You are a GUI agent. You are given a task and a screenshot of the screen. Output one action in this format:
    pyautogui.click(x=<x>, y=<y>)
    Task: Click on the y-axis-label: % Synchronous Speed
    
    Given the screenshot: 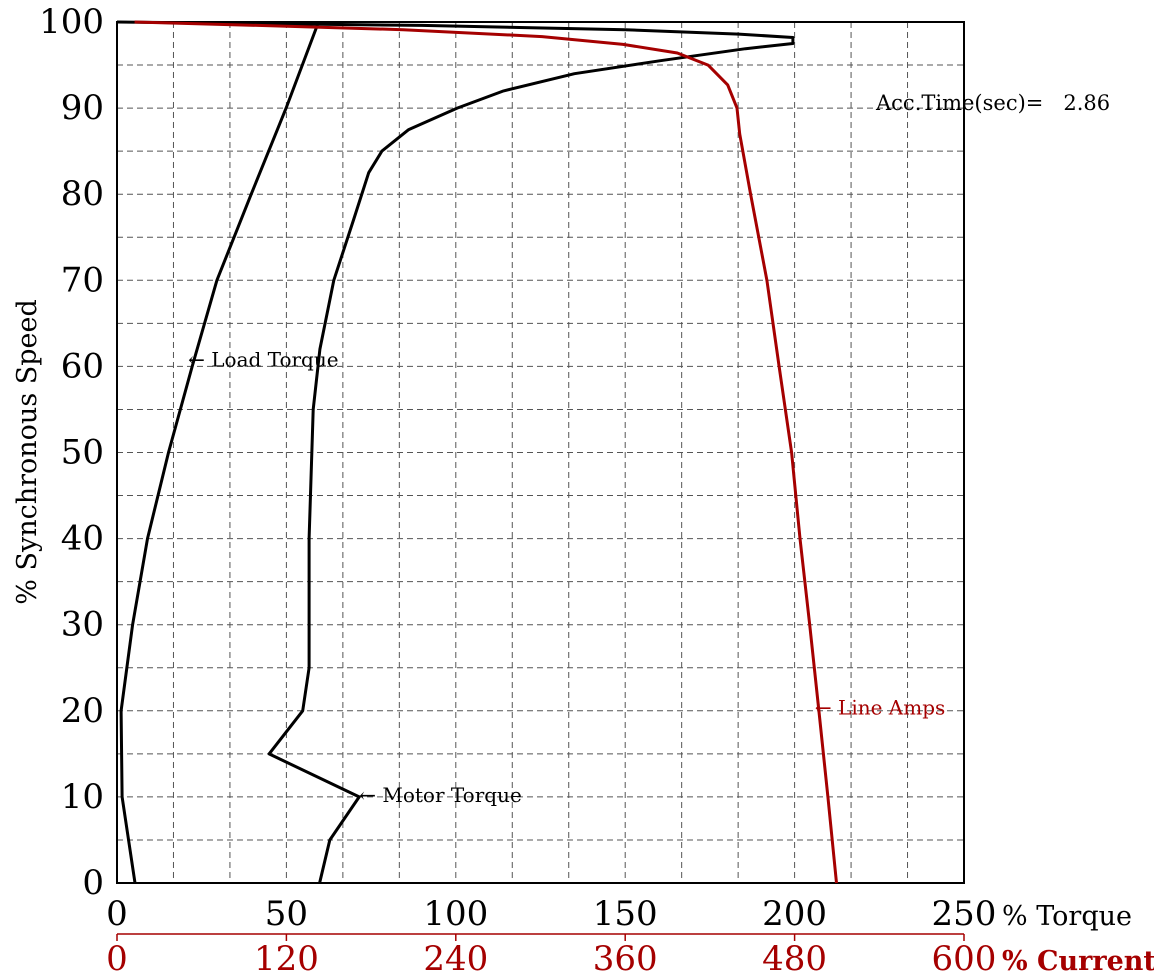 What is the action you would take?
    pyautogui.click(x=27, y=452)
    